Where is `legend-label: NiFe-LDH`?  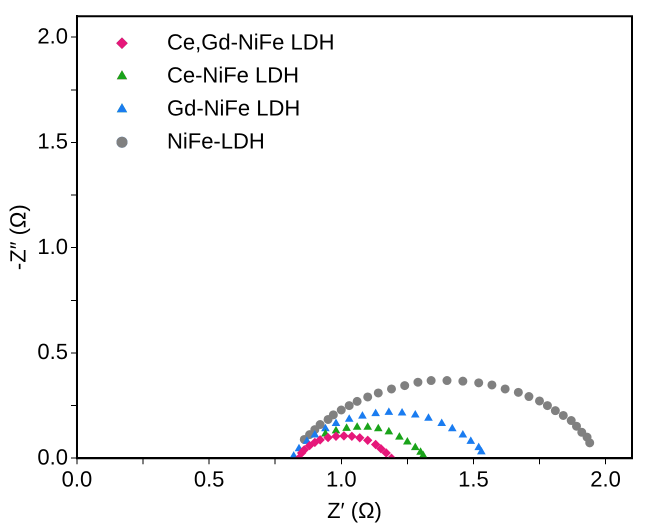 legend-label: NiFe-LDH is located at coordinates (215, 141).